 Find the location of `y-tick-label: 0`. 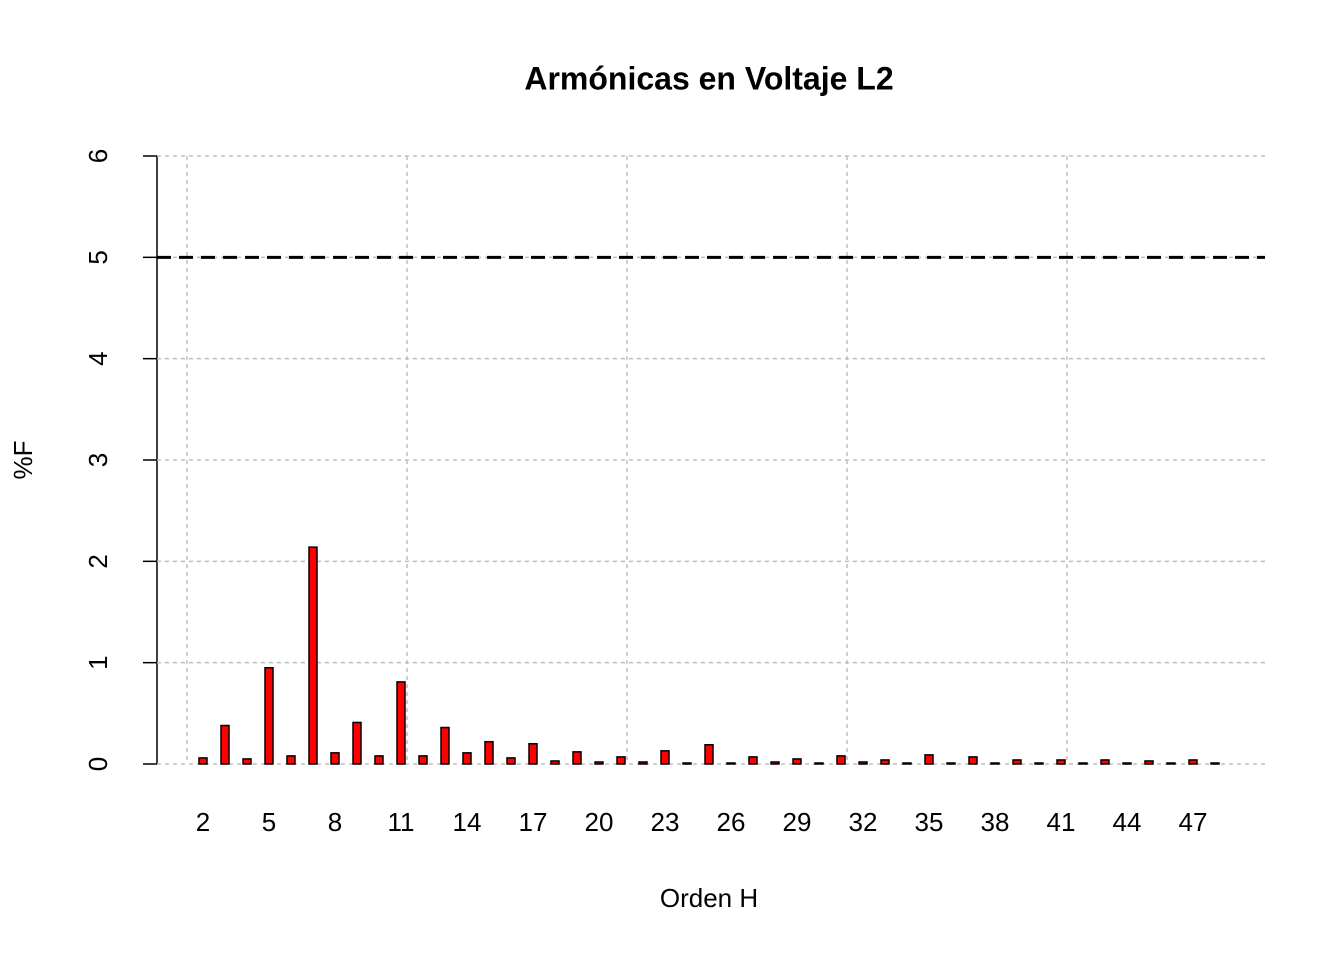

y-tick-label: 0 is located at coordinates (98, 764).